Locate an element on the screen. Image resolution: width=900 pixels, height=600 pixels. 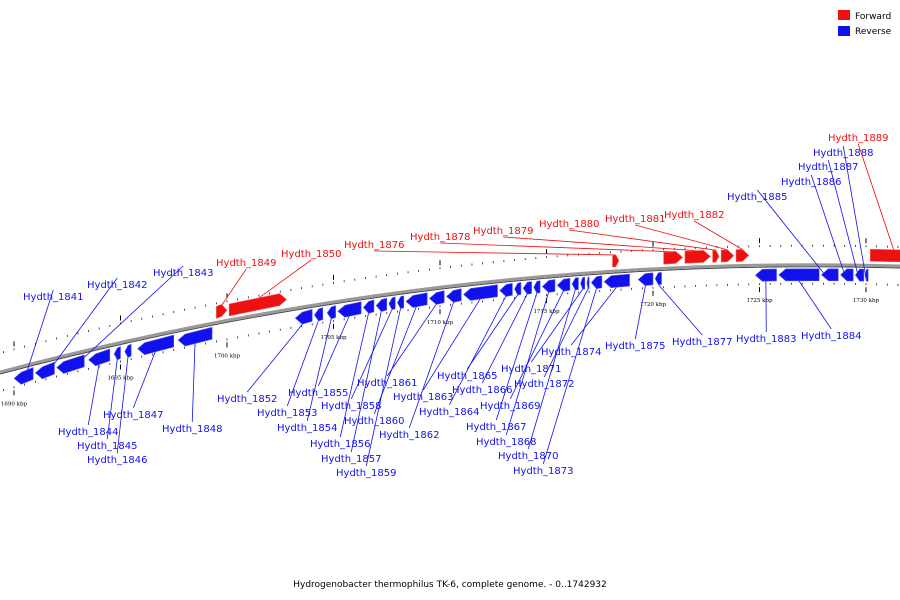
gene-label: Hydth_1875 is located at coordinates (635, 346).